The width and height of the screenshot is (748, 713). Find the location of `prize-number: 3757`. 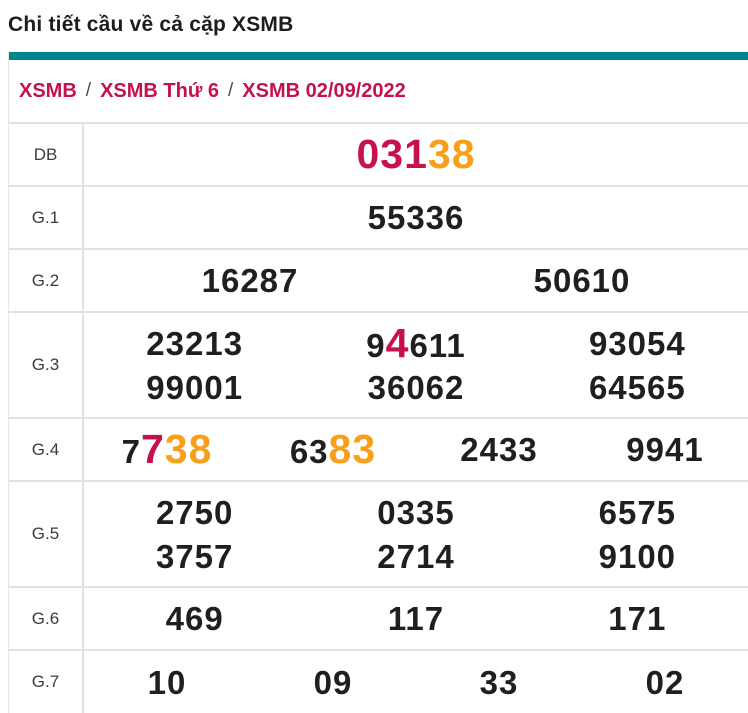

prize-number: 3757 is located at coordinates (194, 556).